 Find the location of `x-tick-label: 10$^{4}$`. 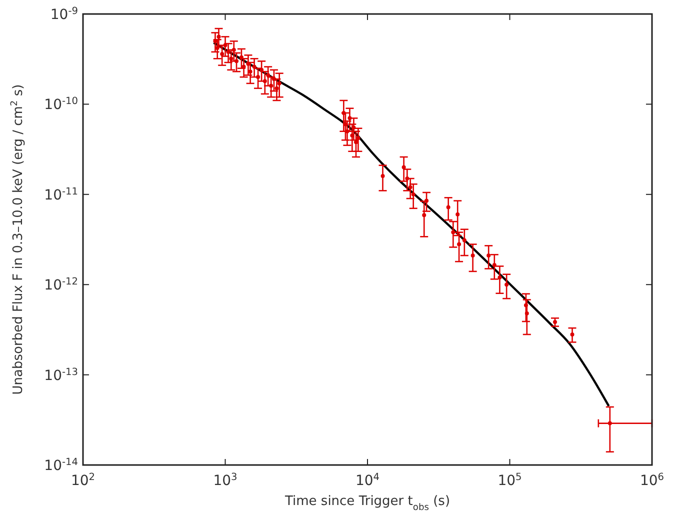

x-tick-label: 10$^{4}$ is located at coordinates (367, 480).